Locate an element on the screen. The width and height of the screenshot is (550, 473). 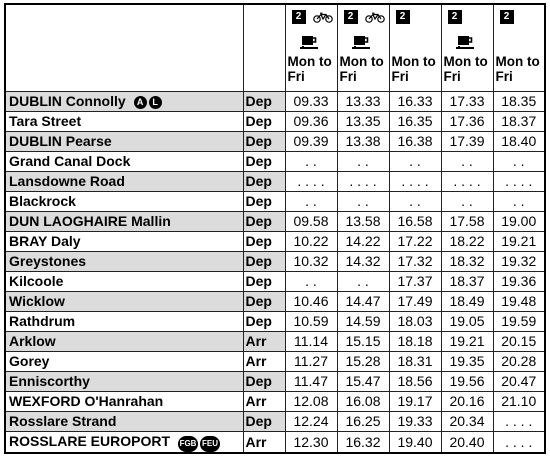
time-cell: 16.35 is located at coordinates (415, 121).